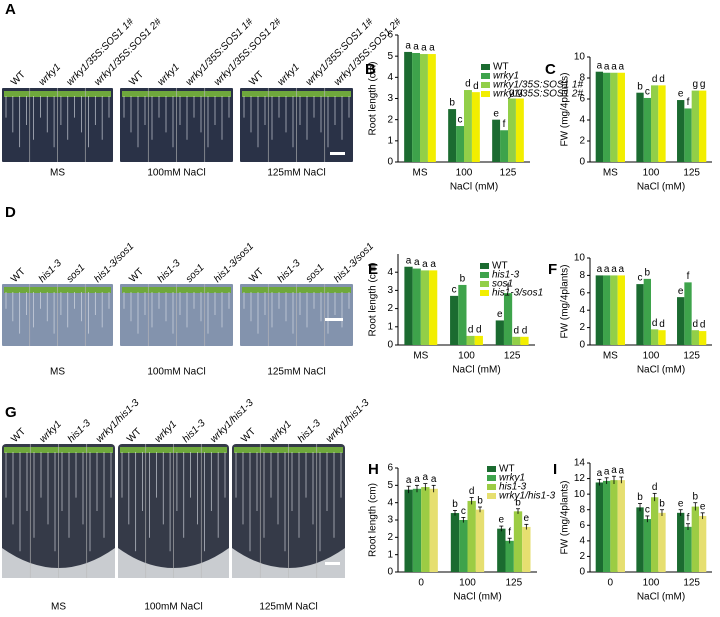 The image size is (720, 617). I want to click on legend-label: sos1, so click(502, 284).